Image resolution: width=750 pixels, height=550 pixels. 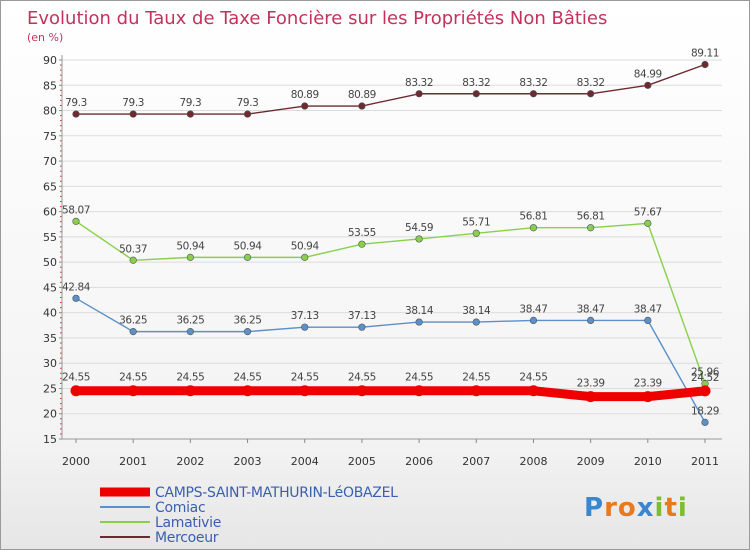 I want to click on x-tick-label: 2009, so click(x=591, y=461).